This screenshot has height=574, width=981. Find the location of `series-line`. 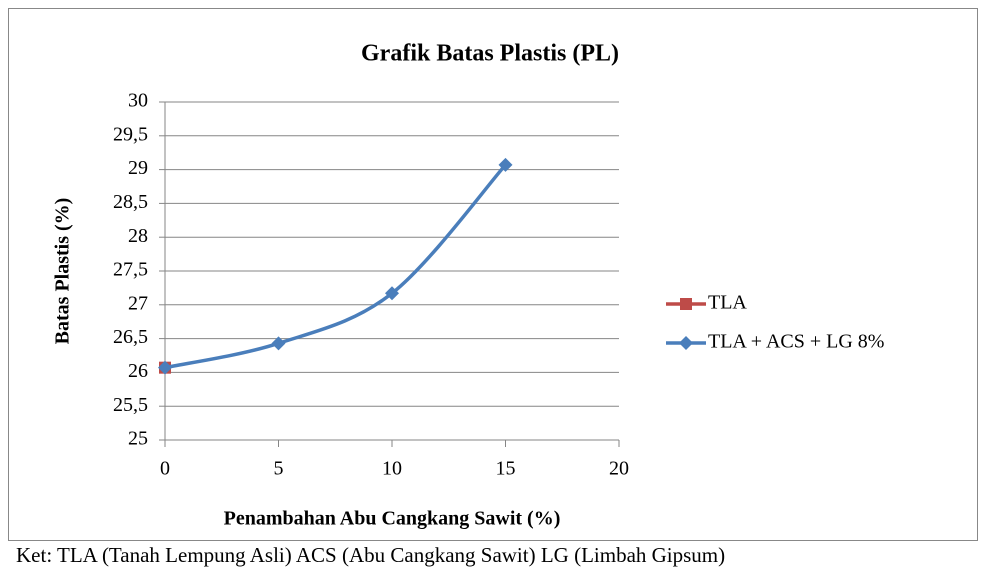

series-line is located at coordinates (335, 266).